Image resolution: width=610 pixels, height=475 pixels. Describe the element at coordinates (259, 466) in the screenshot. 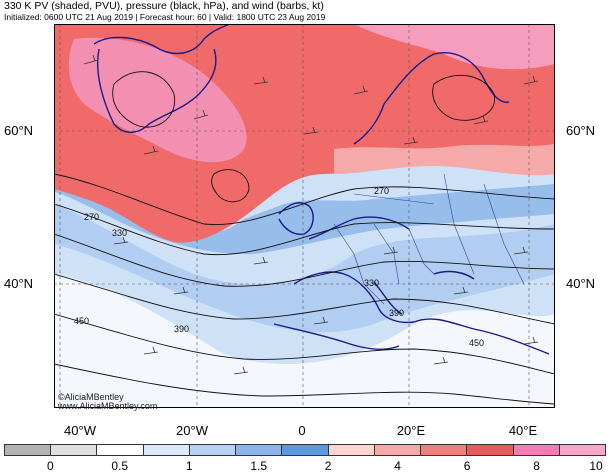

I see `colorbar-tick-label: 1.5` at that location.